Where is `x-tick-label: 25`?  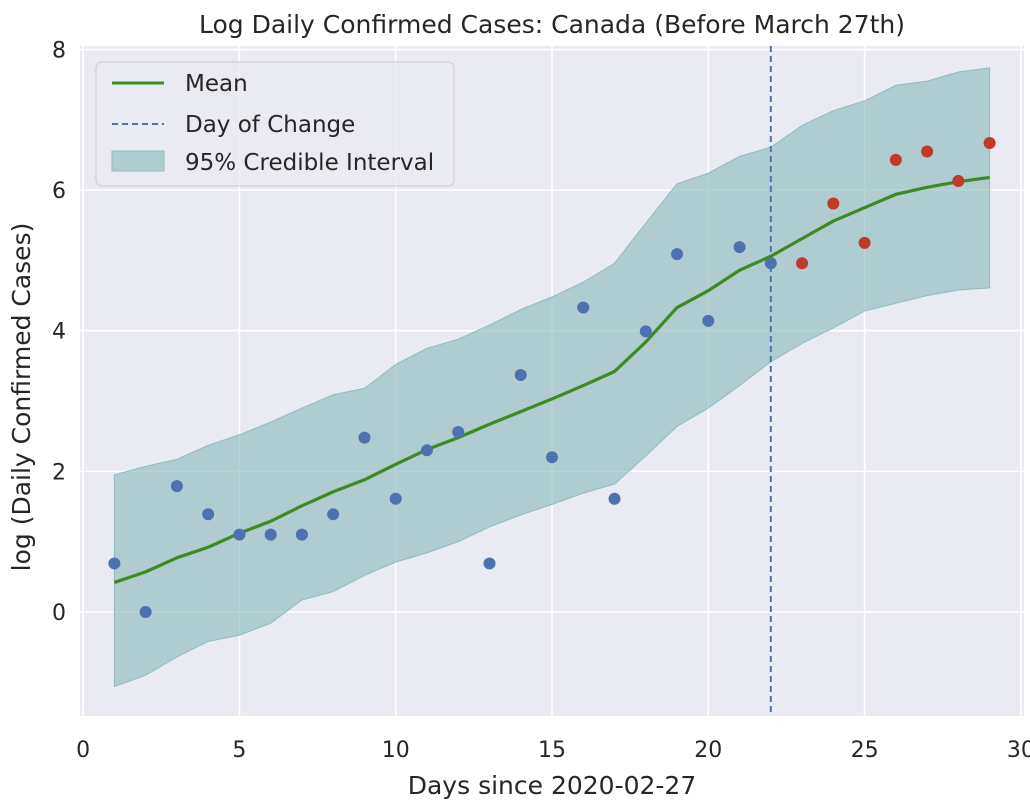 x-tick-label: 25 is located at coordinates (865, 750).